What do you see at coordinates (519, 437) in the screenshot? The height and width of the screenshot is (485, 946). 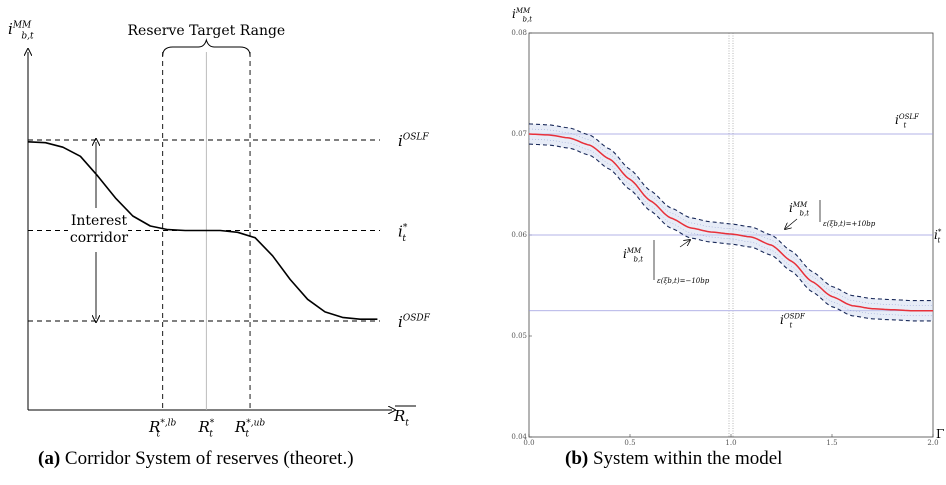 I see `y-tick-label-b-0: 0.04` at bounding box center [519, 437].